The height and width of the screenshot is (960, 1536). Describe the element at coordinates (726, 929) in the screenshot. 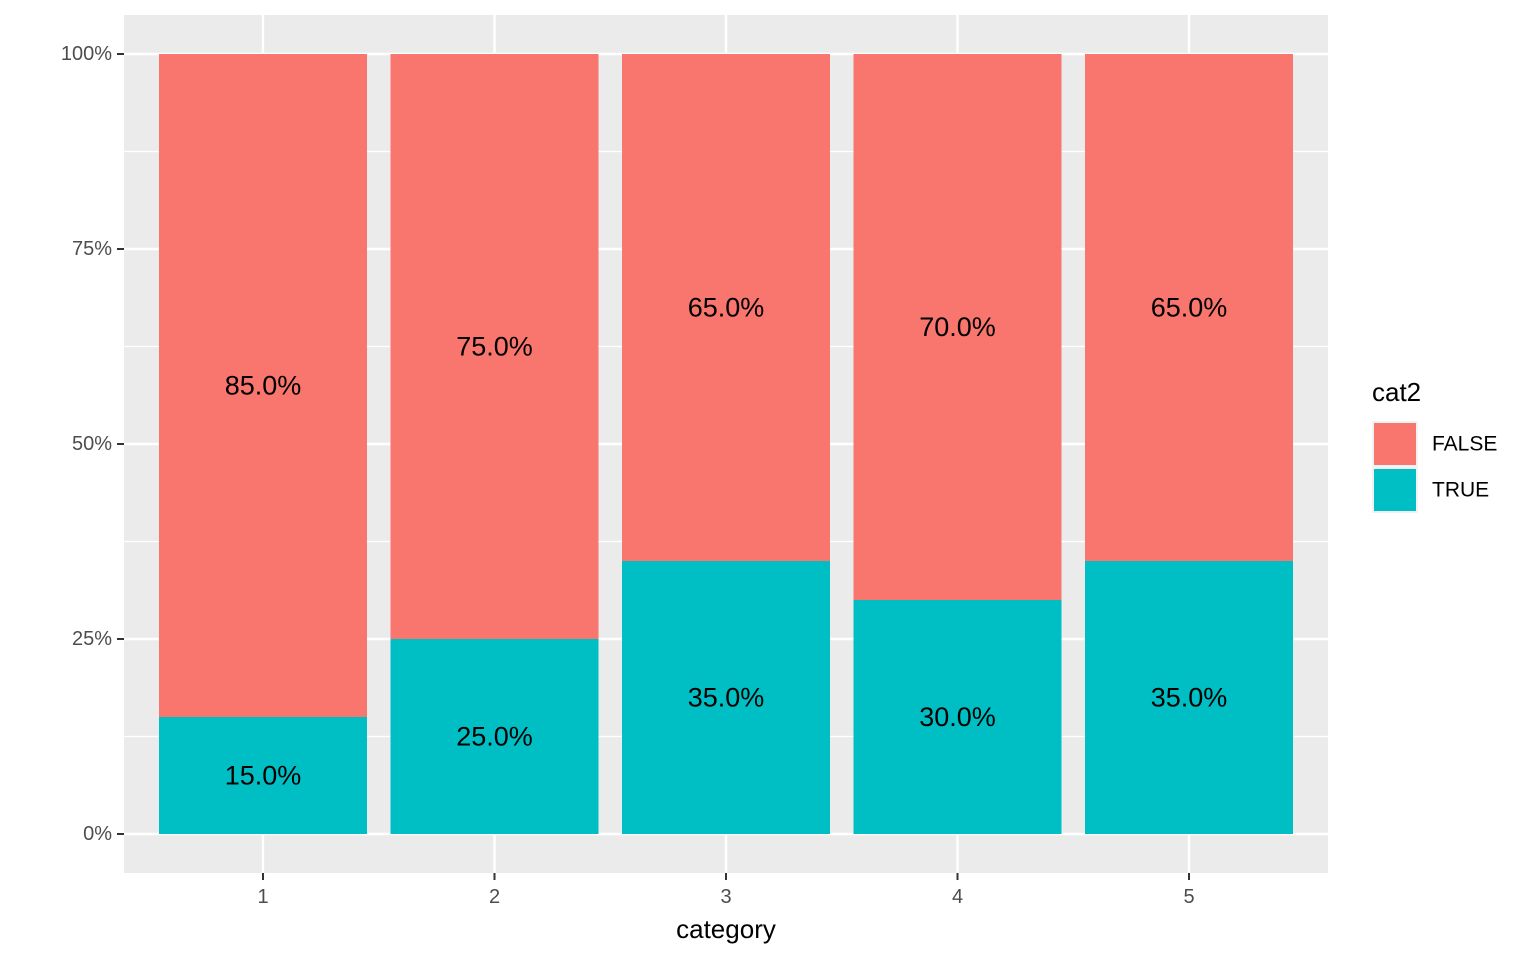

I see `x-axis-title: category` at that location.